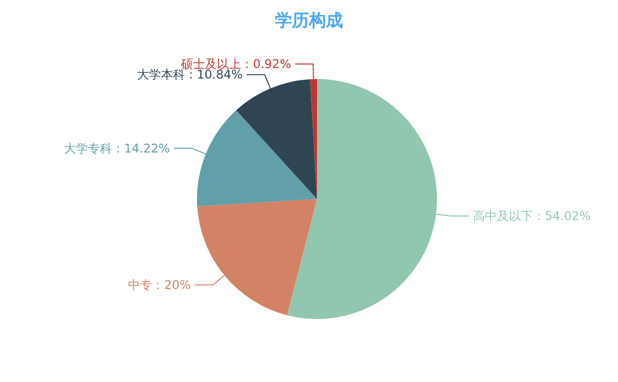  What do you see at coordinates (309, 21) in the screenshot?
I see `chart-title: 学历构成` at bounding box center [309, 21].